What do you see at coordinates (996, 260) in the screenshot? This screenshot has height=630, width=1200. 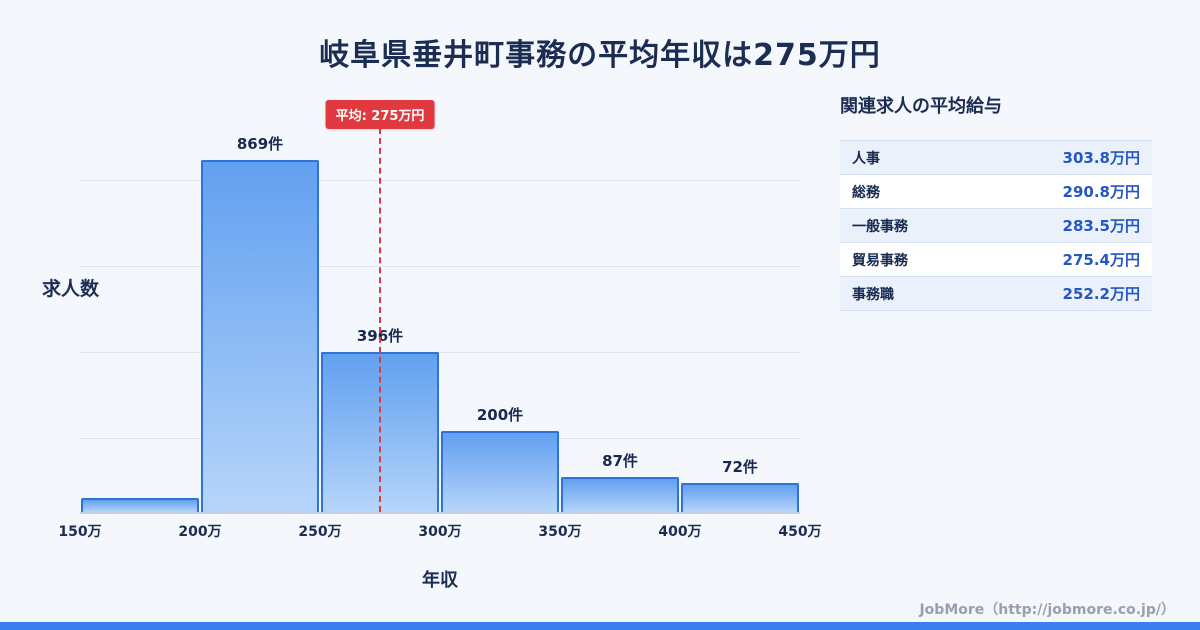 I see `salary-row: 貿易事務 275.4万円` at bounding box center [996, 260].